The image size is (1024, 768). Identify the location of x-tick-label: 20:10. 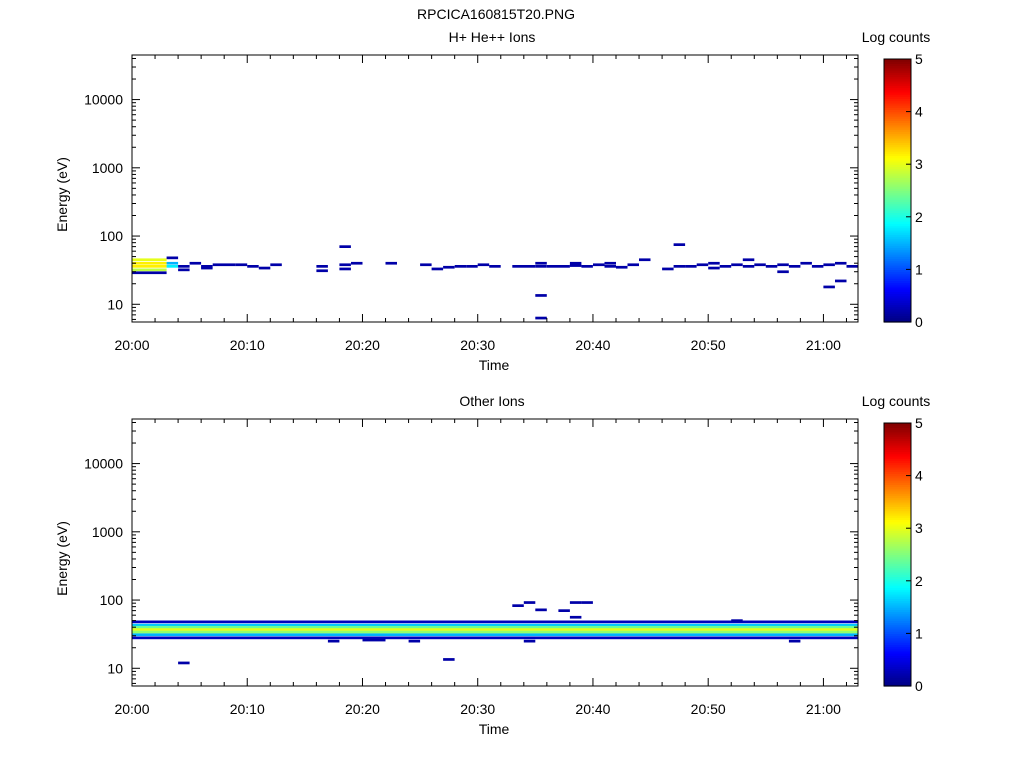
(247, 345).